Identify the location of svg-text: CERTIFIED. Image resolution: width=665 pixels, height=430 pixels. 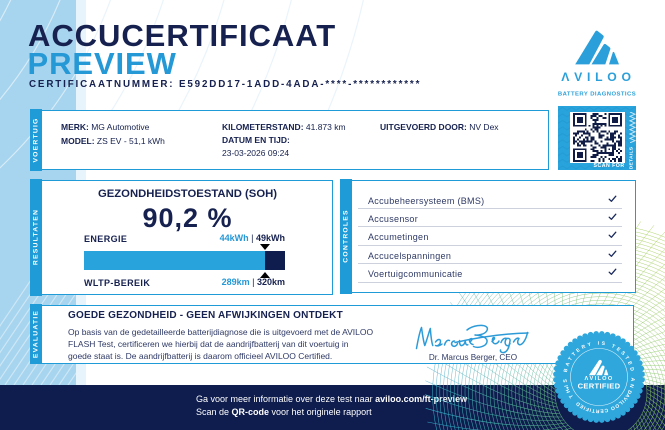
(599, 385).